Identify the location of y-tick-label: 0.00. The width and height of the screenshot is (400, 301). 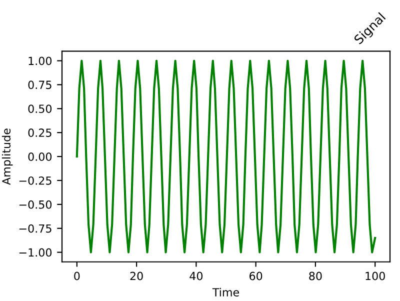
(40, 156).